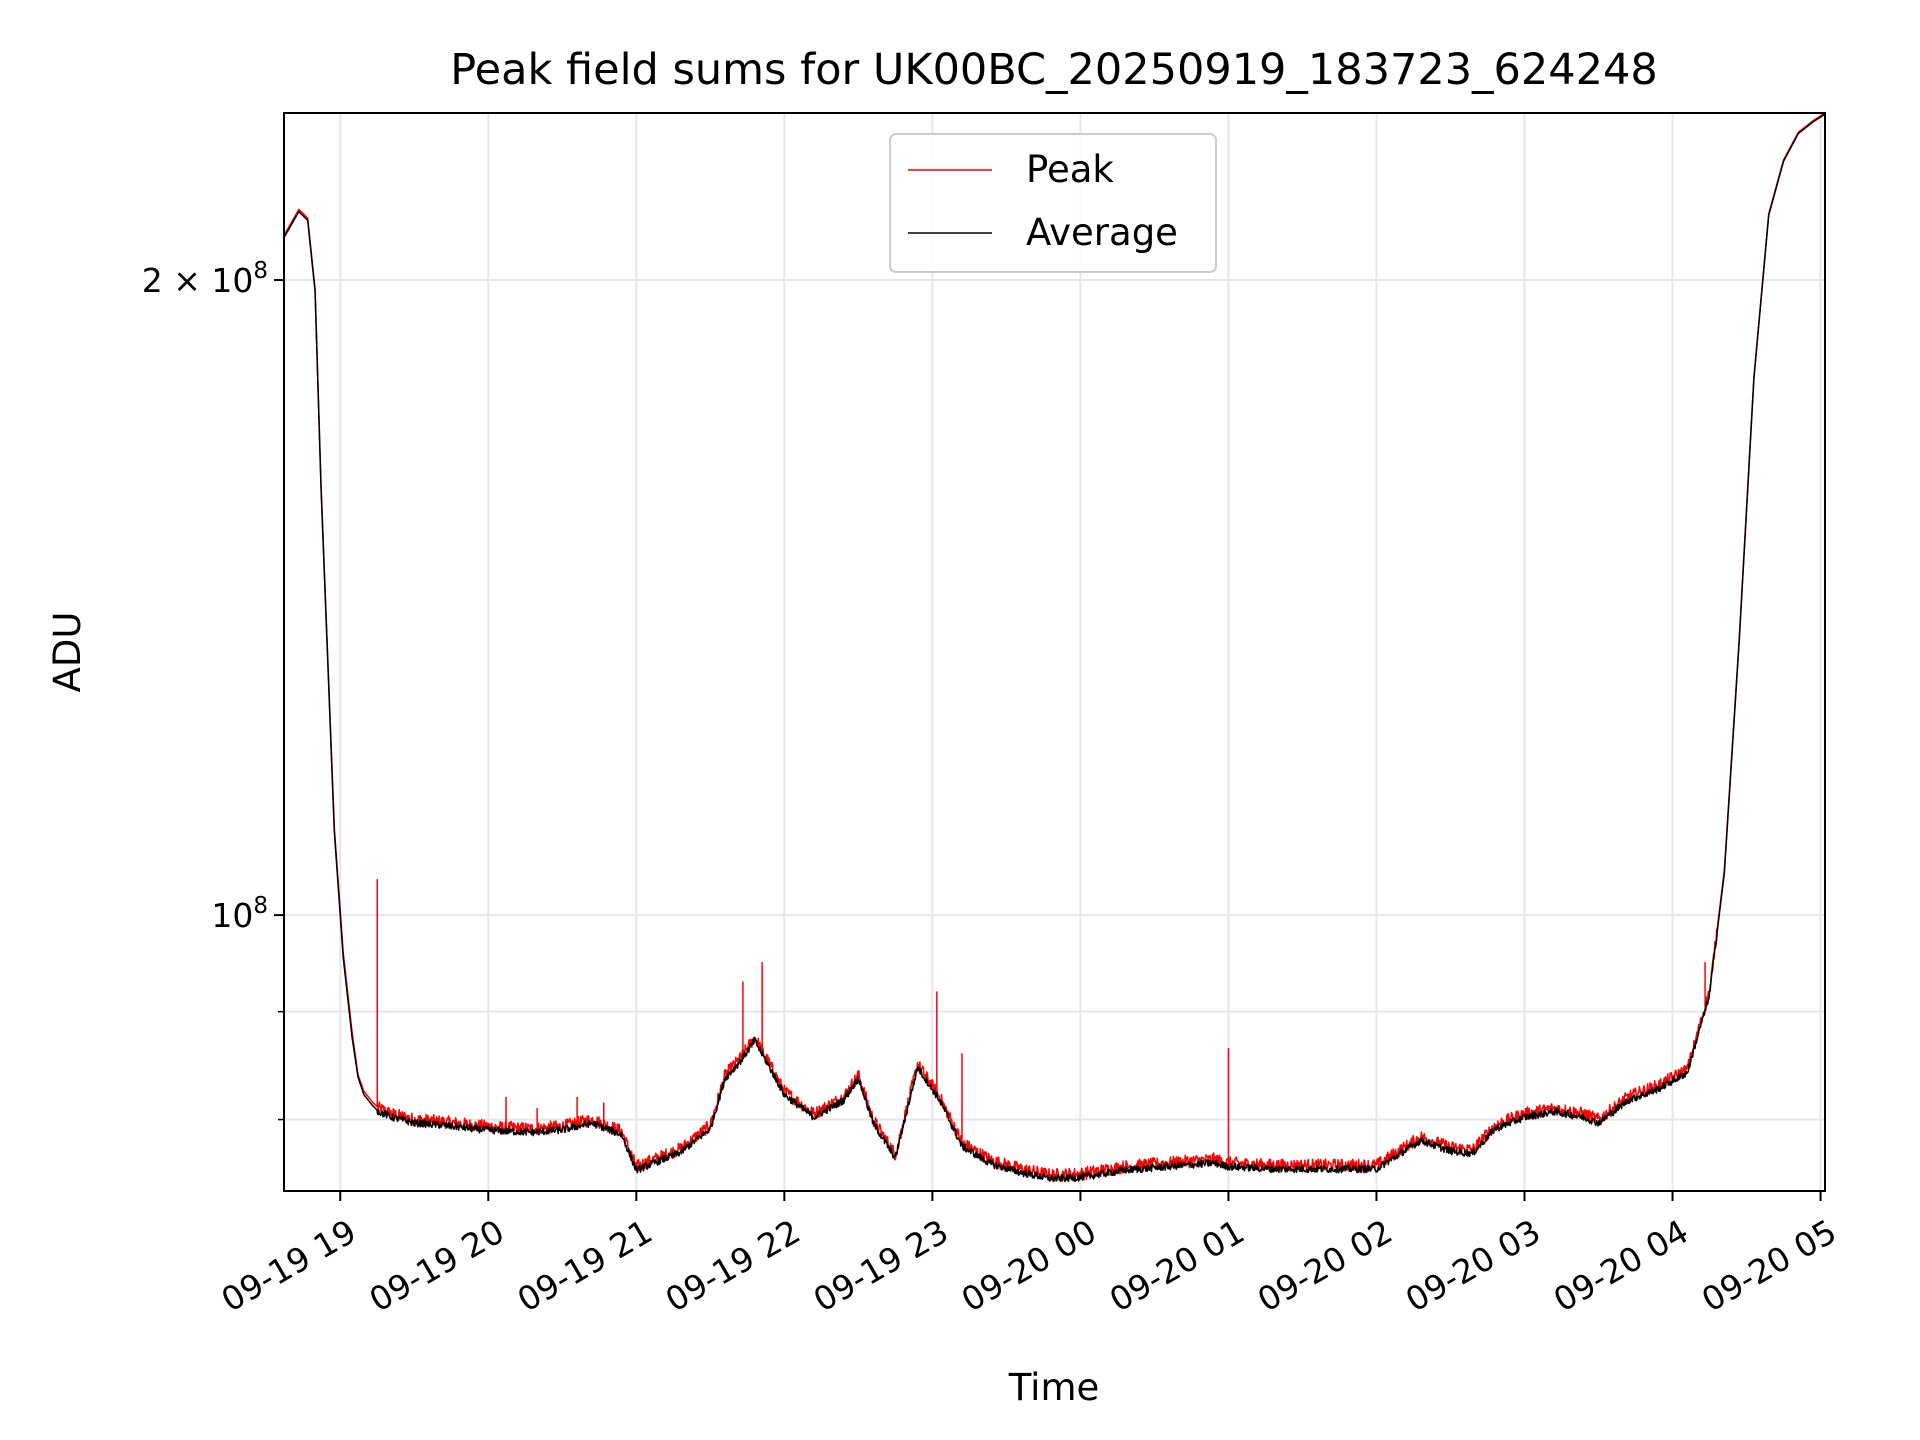 This screenshot has width=1920, height=1440. Describe the element at coordinates (67, 652) in the screenshot. I see `y-axis-label: ADU` at that location.